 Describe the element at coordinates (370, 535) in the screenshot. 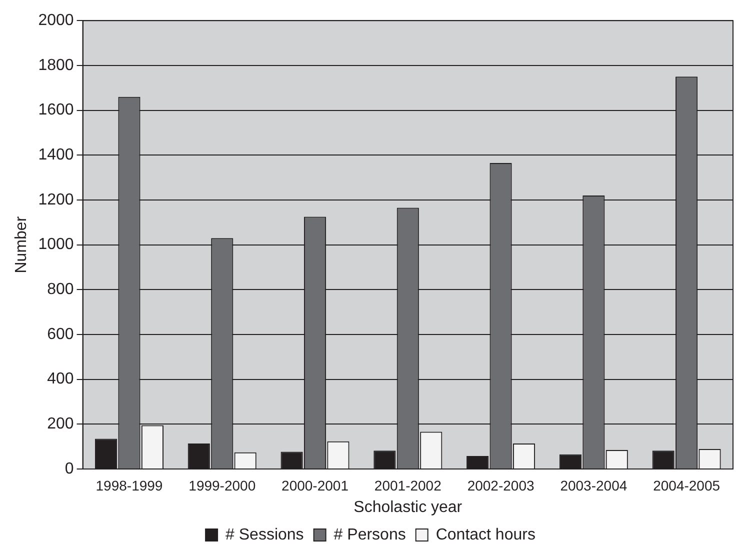

I see `legend-label: # Persons` at that location.